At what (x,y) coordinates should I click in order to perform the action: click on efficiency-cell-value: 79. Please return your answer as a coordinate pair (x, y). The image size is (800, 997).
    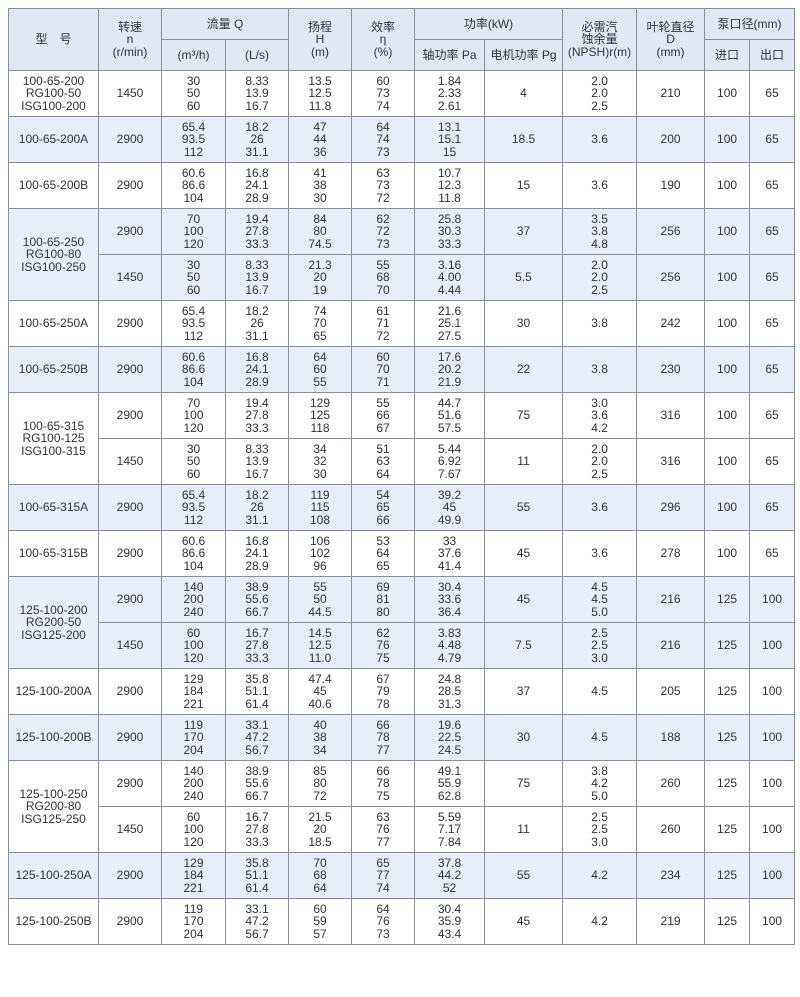
    Looking at the image, I should click on (383, 691).